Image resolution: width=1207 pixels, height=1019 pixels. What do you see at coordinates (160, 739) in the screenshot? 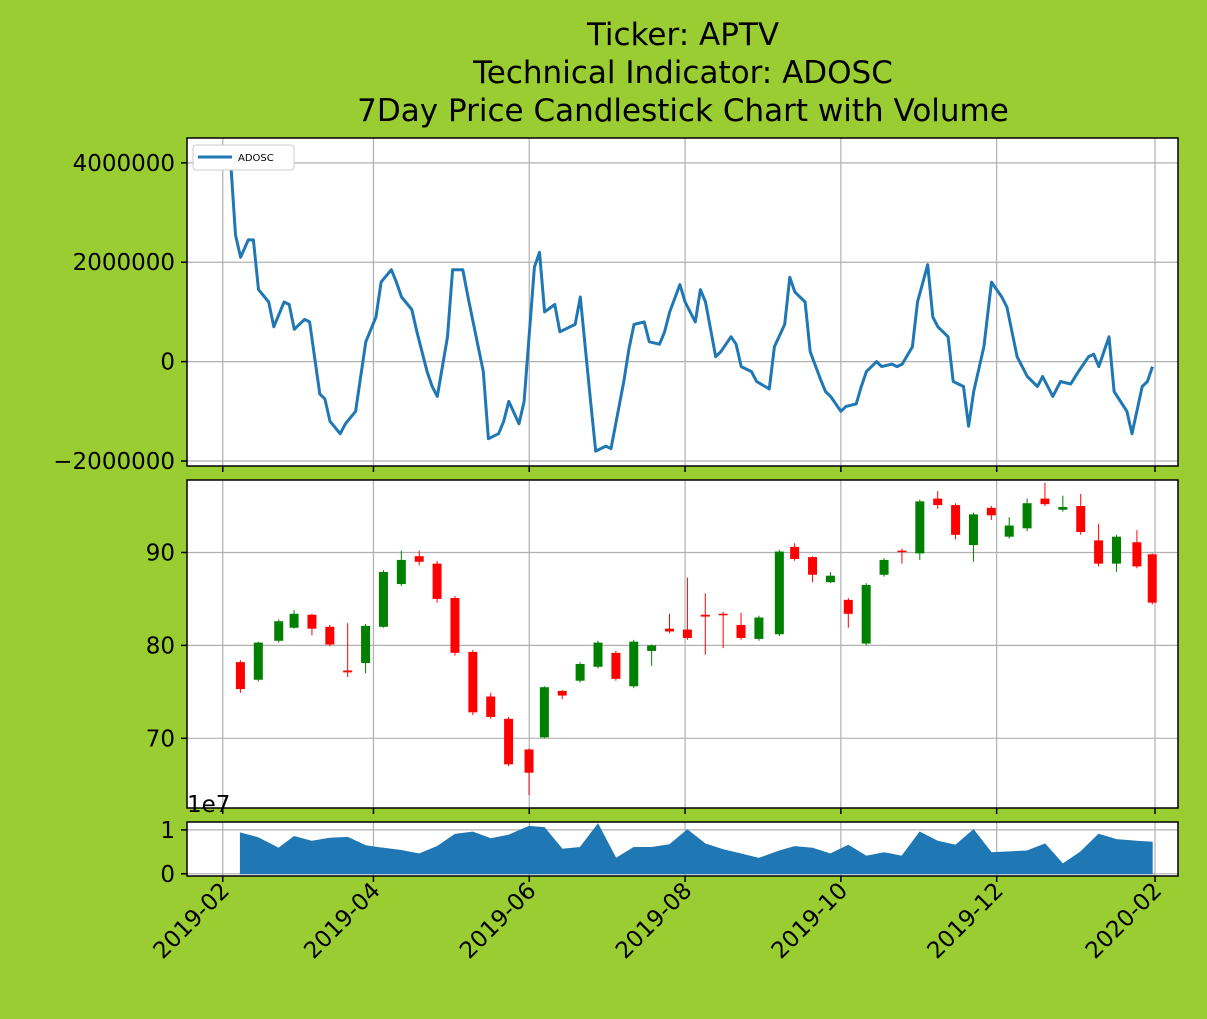
I see `y-tick-label: 70` at bounding box center [160, 739].